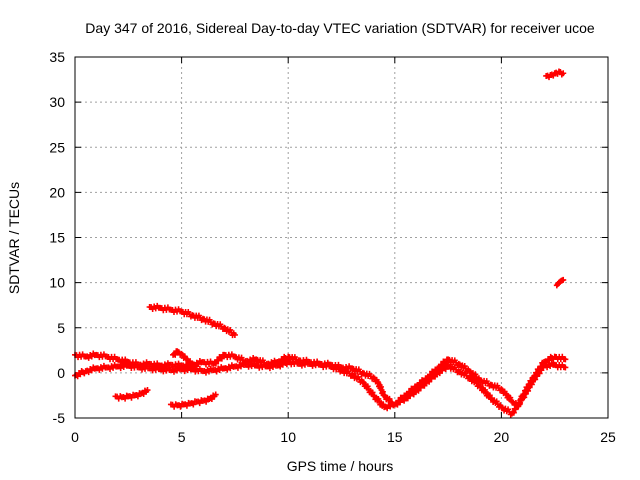 The image size is (640, 480). I want to click on x-tick-label: 0, so click(75, 437).